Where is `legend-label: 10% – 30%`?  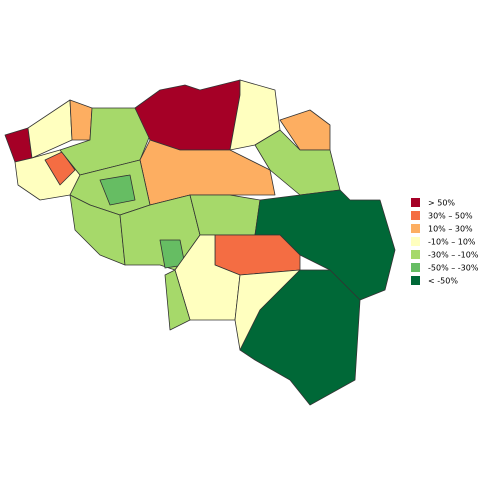
legend-label: 10% – 30% is located at coordinates (450, 229).